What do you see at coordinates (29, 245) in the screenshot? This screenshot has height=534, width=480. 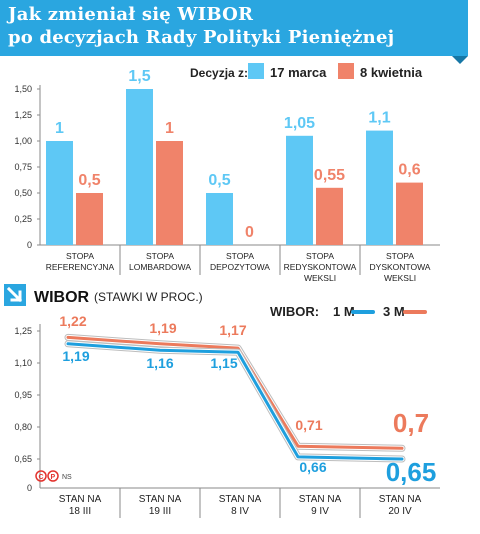 I see `bar-y-tick-label: 0` at bounding box center [29, 245].